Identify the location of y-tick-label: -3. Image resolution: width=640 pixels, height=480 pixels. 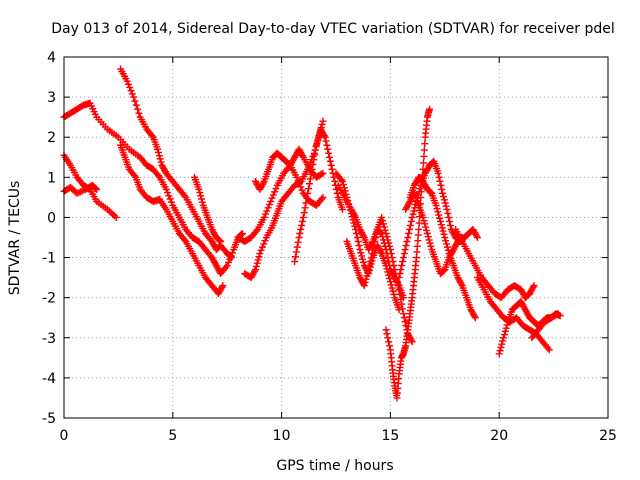
(49, 339).